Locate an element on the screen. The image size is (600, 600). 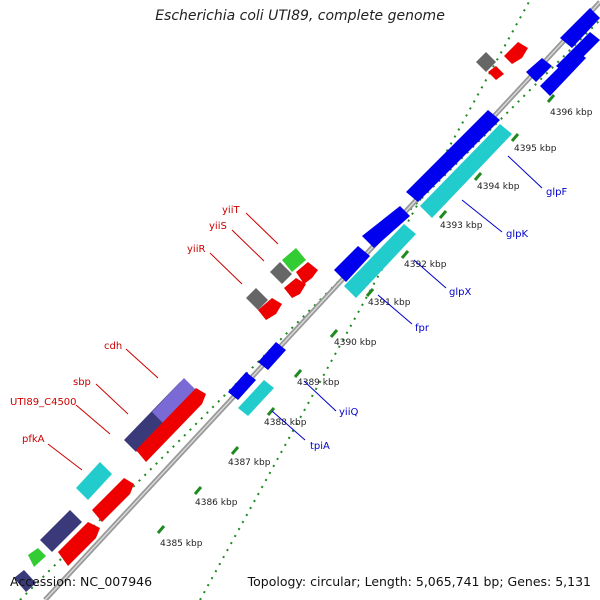
tick-label-4387: 4387 kbp is located at coordinates (249, 463).